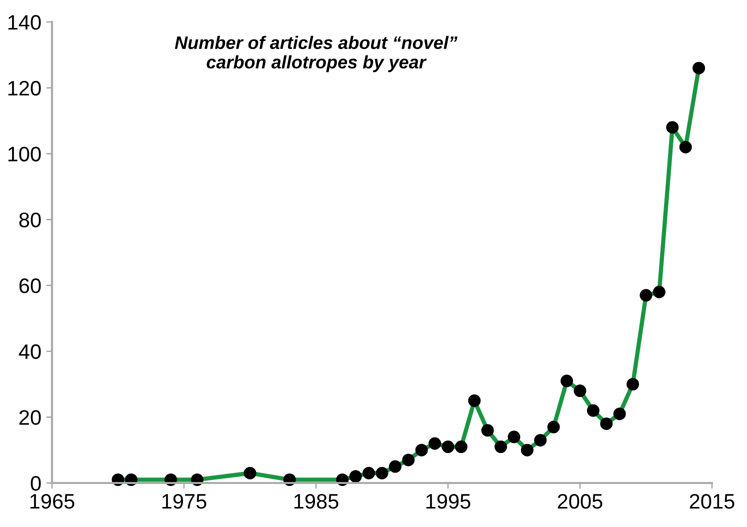 Image resolution: width=747 pixels, height=527 pixels. Describe the element at coordinates (712, 501) in the screenshot. I see `x-tick-label: 2015` at that location.